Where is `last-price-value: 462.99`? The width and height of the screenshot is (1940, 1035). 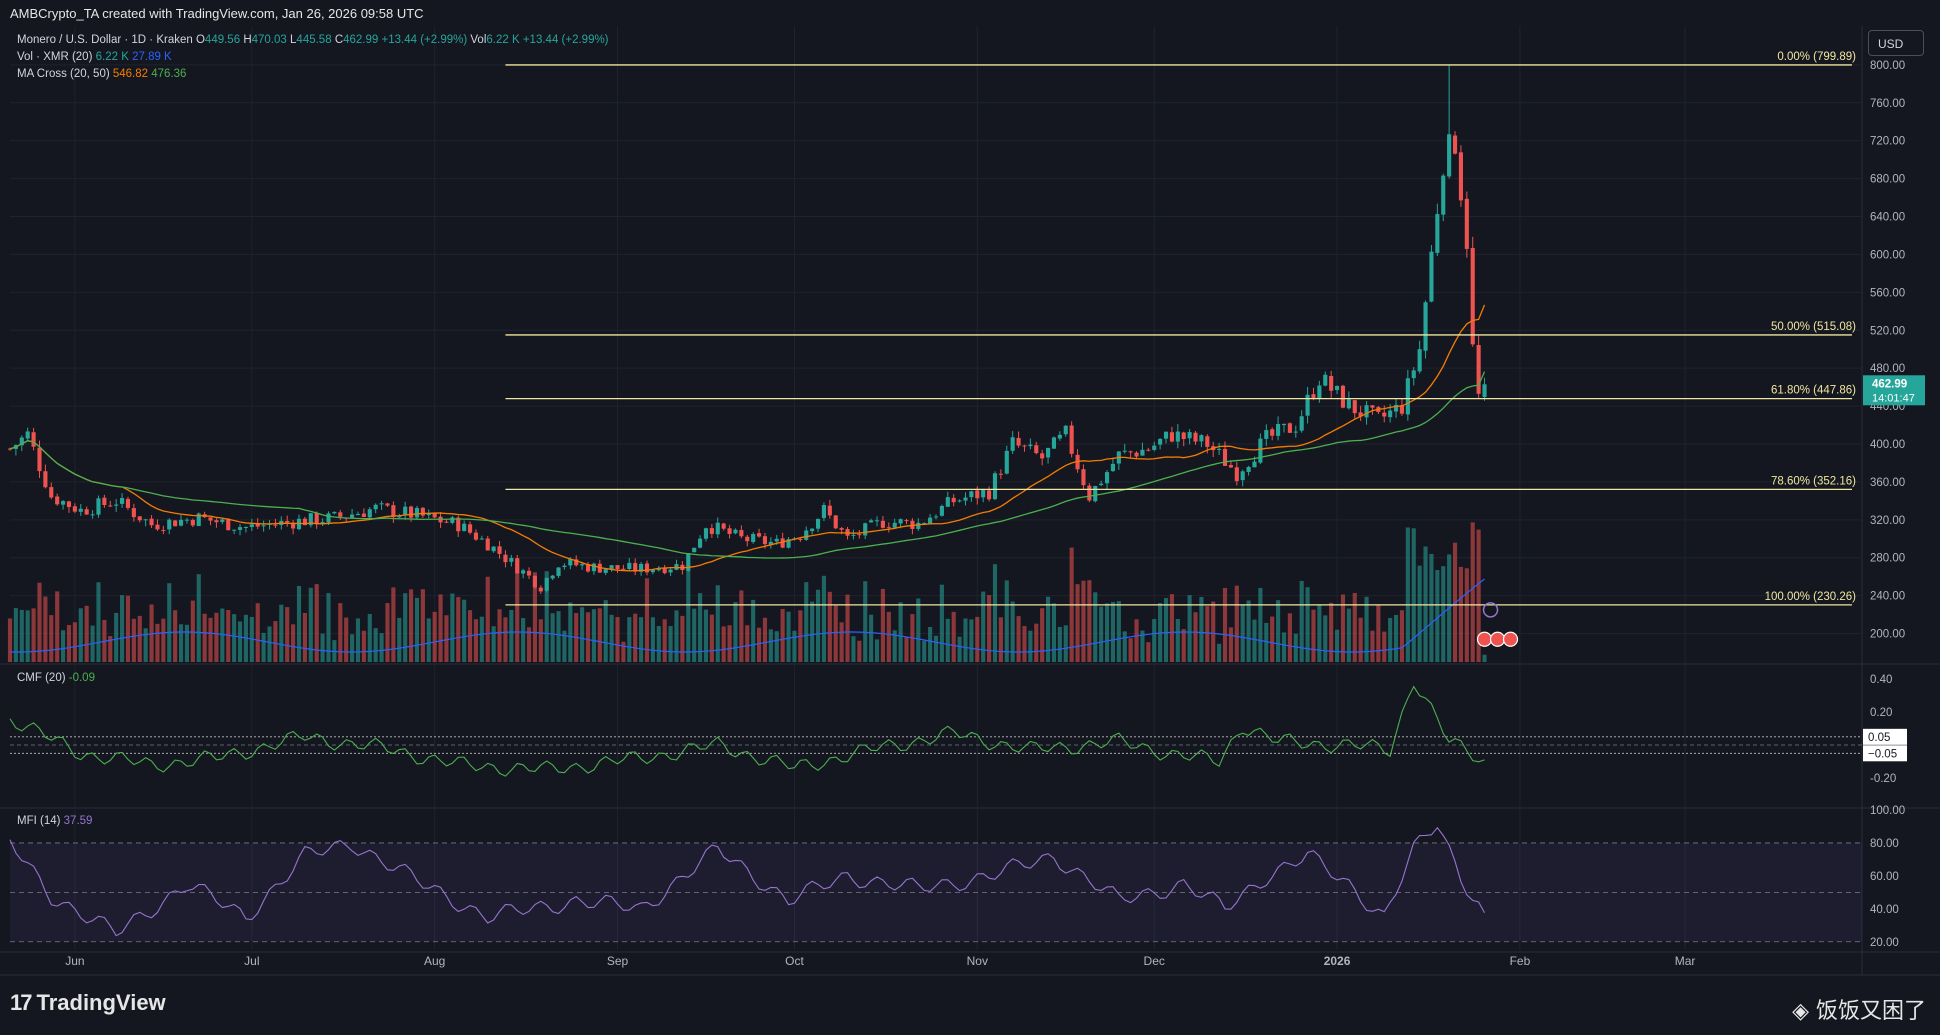
last-price-value: 462.99 is located at coordinates (1889, 384).